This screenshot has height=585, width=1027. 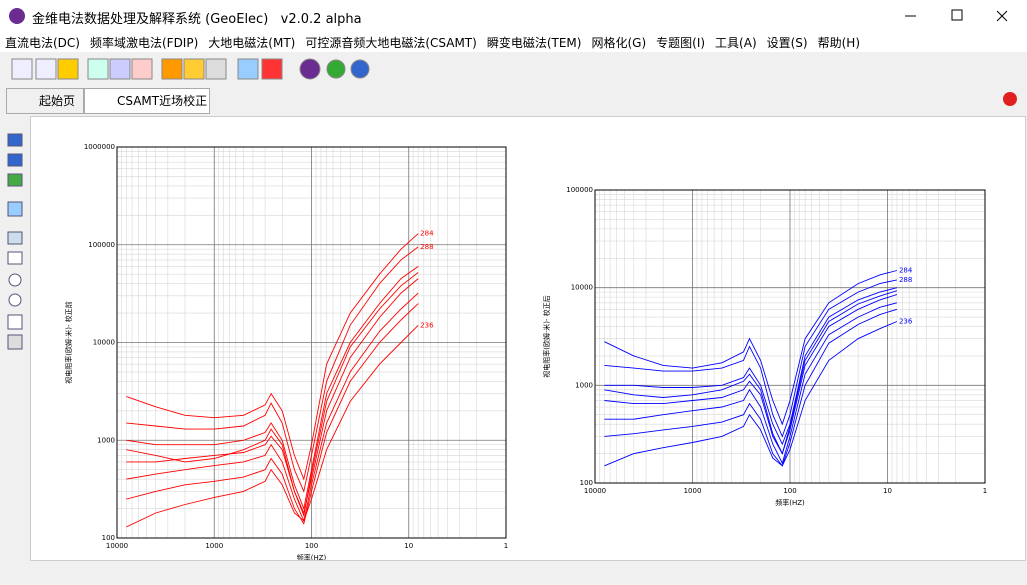 I want to click on menu-item: 帮助(H), so click(x=838, y=43).